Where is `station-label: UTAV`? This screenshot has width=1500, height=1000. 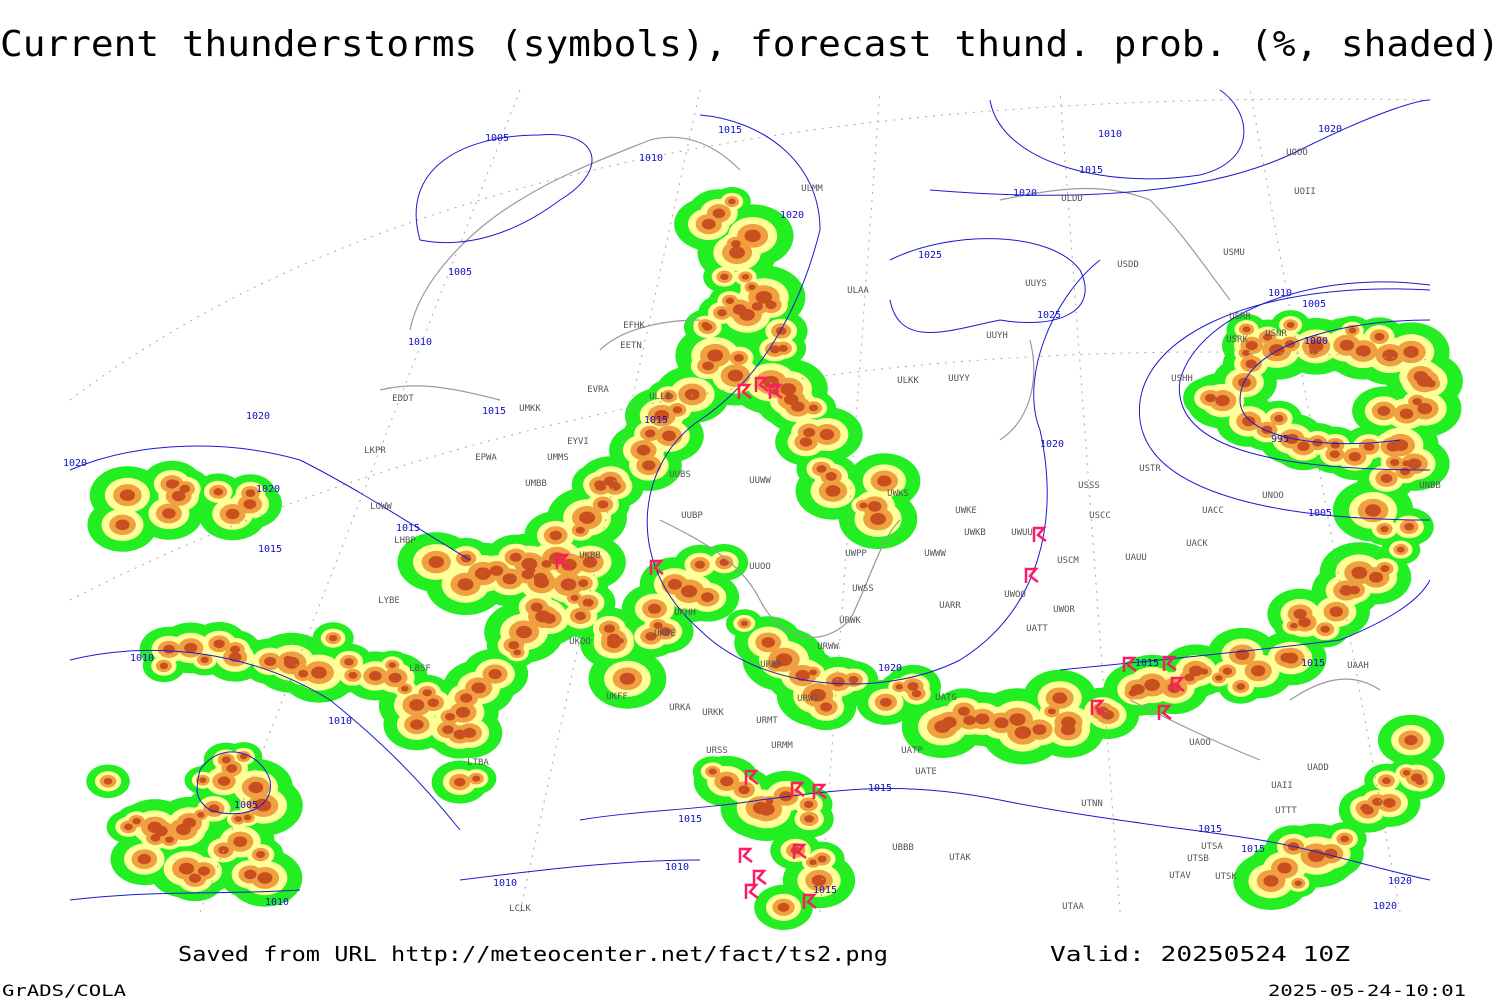 station-label: UTAV is located at coordinates (1180, 876).